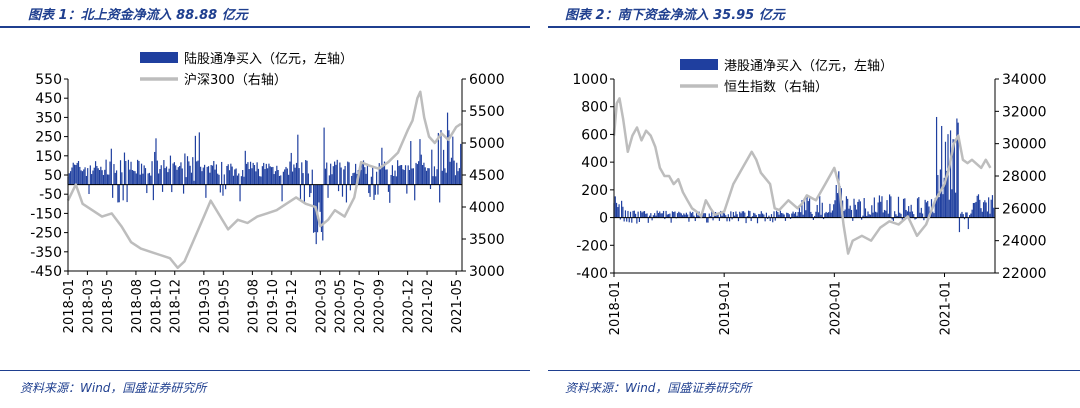  Describe the element at coordinates (1024, 209) in the screenshot. I see `right-tick-label: 26000` at that location.